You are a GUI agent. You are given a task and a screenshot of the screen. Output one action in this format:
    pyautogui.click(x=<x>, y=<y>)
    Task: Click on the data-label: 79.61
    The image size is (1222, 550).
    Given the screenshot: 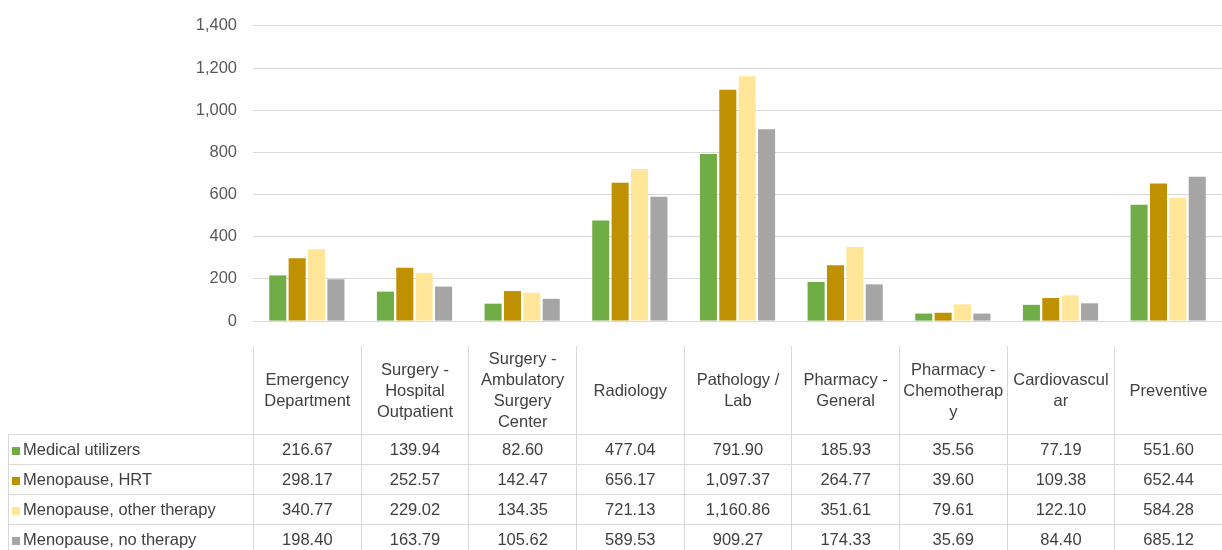 What is the action you would take?
    pyautogui.click(x=953, y=509)
    